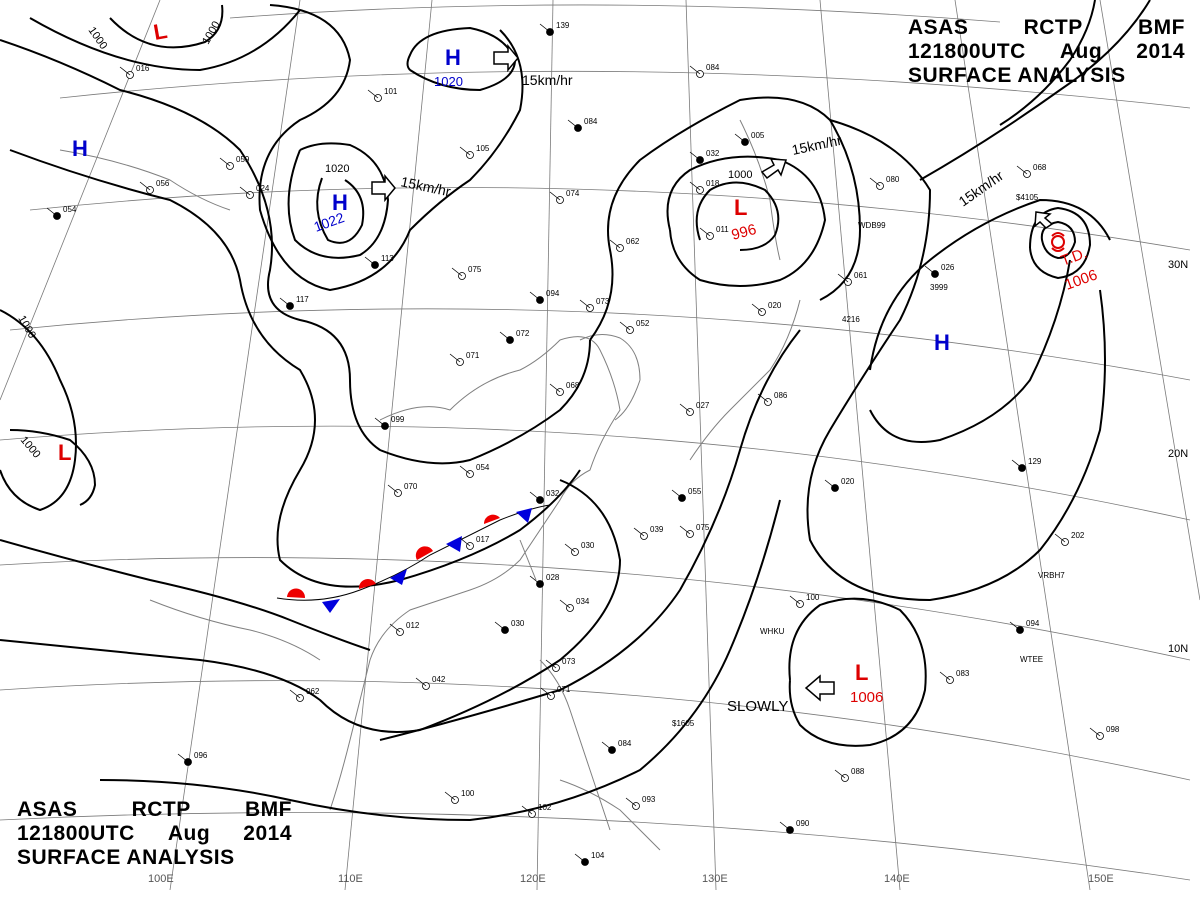 The height and width of the screenshot is (899, 1200). What do you see at coordinates (573, 385) in the screenshot?
I see `station-pressure: 068` at bounding box center [573, 385].